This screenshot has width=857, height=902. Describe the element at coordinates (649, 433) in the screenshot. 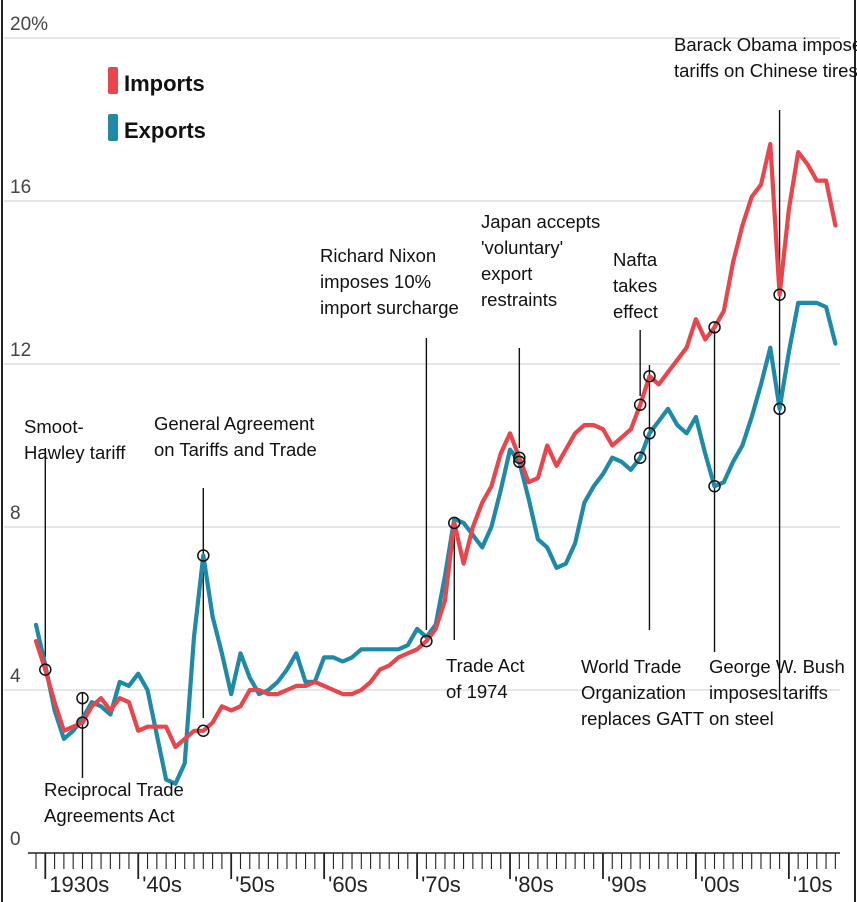

I see `marker2-wto` at that location.